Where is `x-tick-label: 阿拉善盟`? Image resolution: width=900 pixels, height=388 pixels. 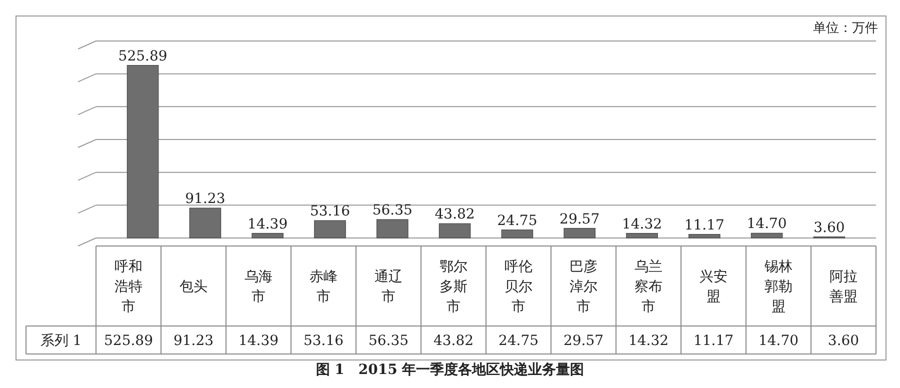
x-tick-label: 阿拉善盟 is located at coordinates (844, 286).